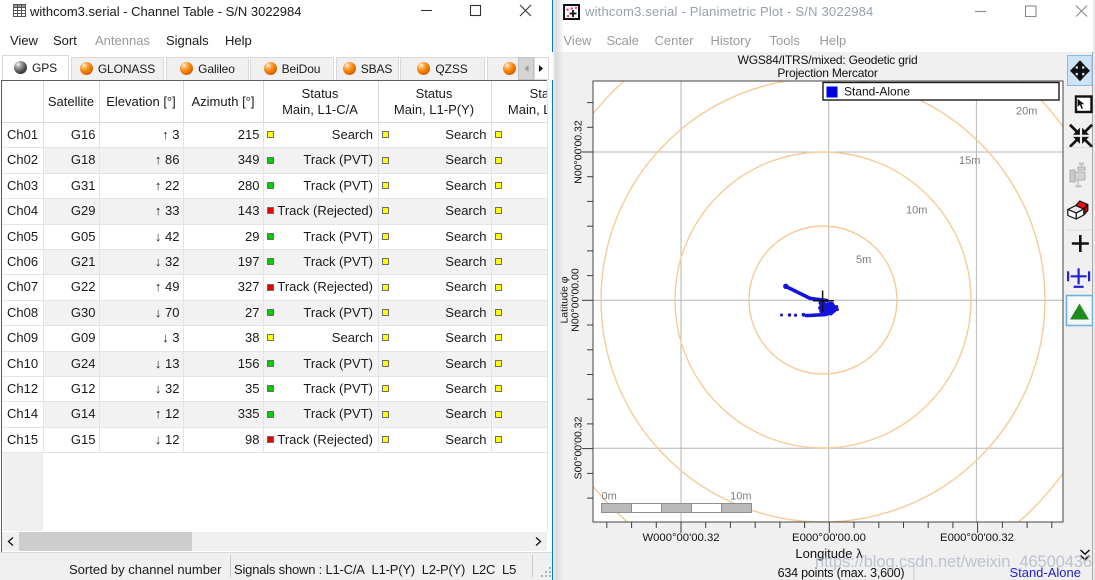 The width and height of the screenshot is (1095, 580). Describe the element at coordinates (576, 300) in the screenshot. I see `svg-text: N00°00'00.00` at that location.